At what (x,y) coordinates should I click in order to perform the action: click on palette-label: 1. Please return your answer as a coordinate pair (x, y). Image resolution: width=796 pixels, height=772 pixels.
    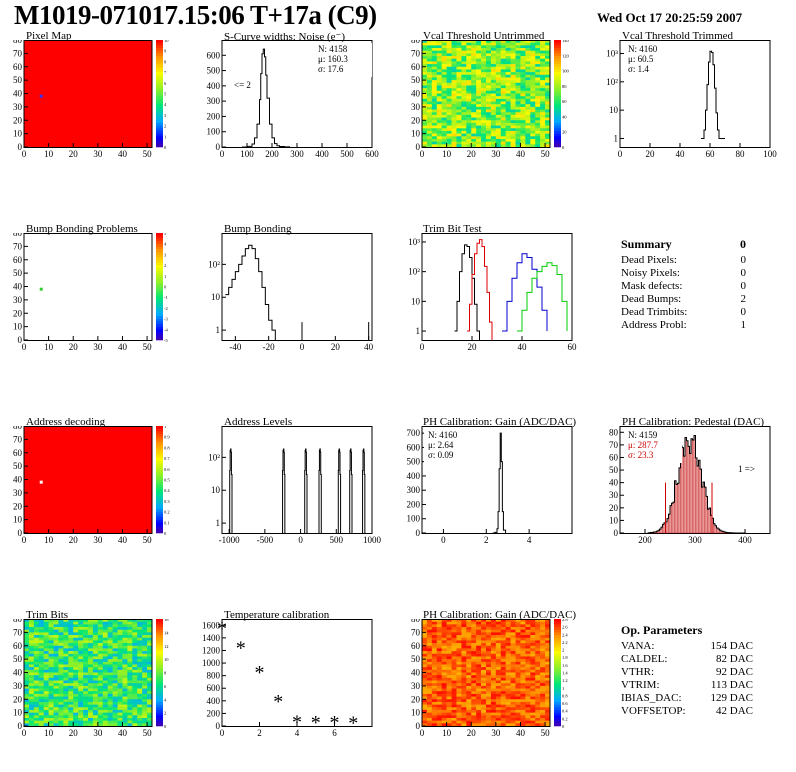
    Looking at the image, I should click on (563, 688).